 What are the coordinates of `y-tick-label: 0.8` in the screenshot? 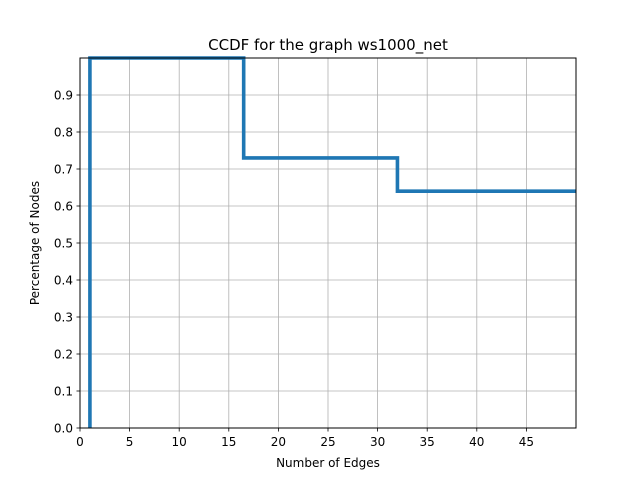 It's located at (63, 132).